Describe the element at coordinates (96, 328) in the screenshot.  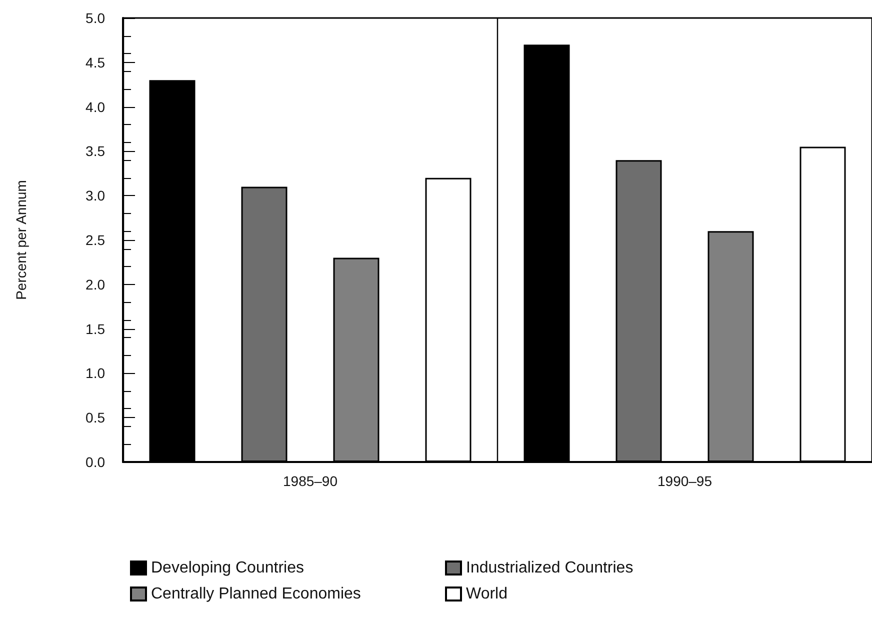
I see `y-tick-label: 1.5` at that location.